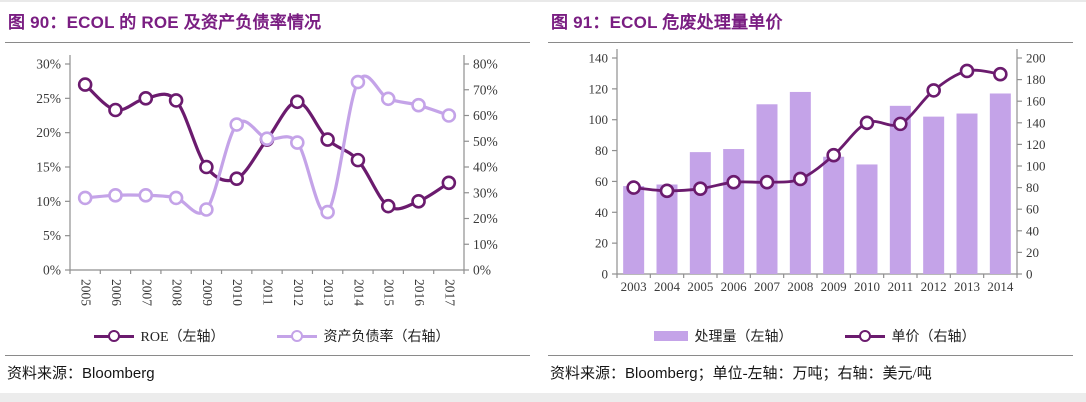  Describe the element at coordinates (48, 64) in the screenshot. I see `left-axis-tick-label: 30%` at that location.